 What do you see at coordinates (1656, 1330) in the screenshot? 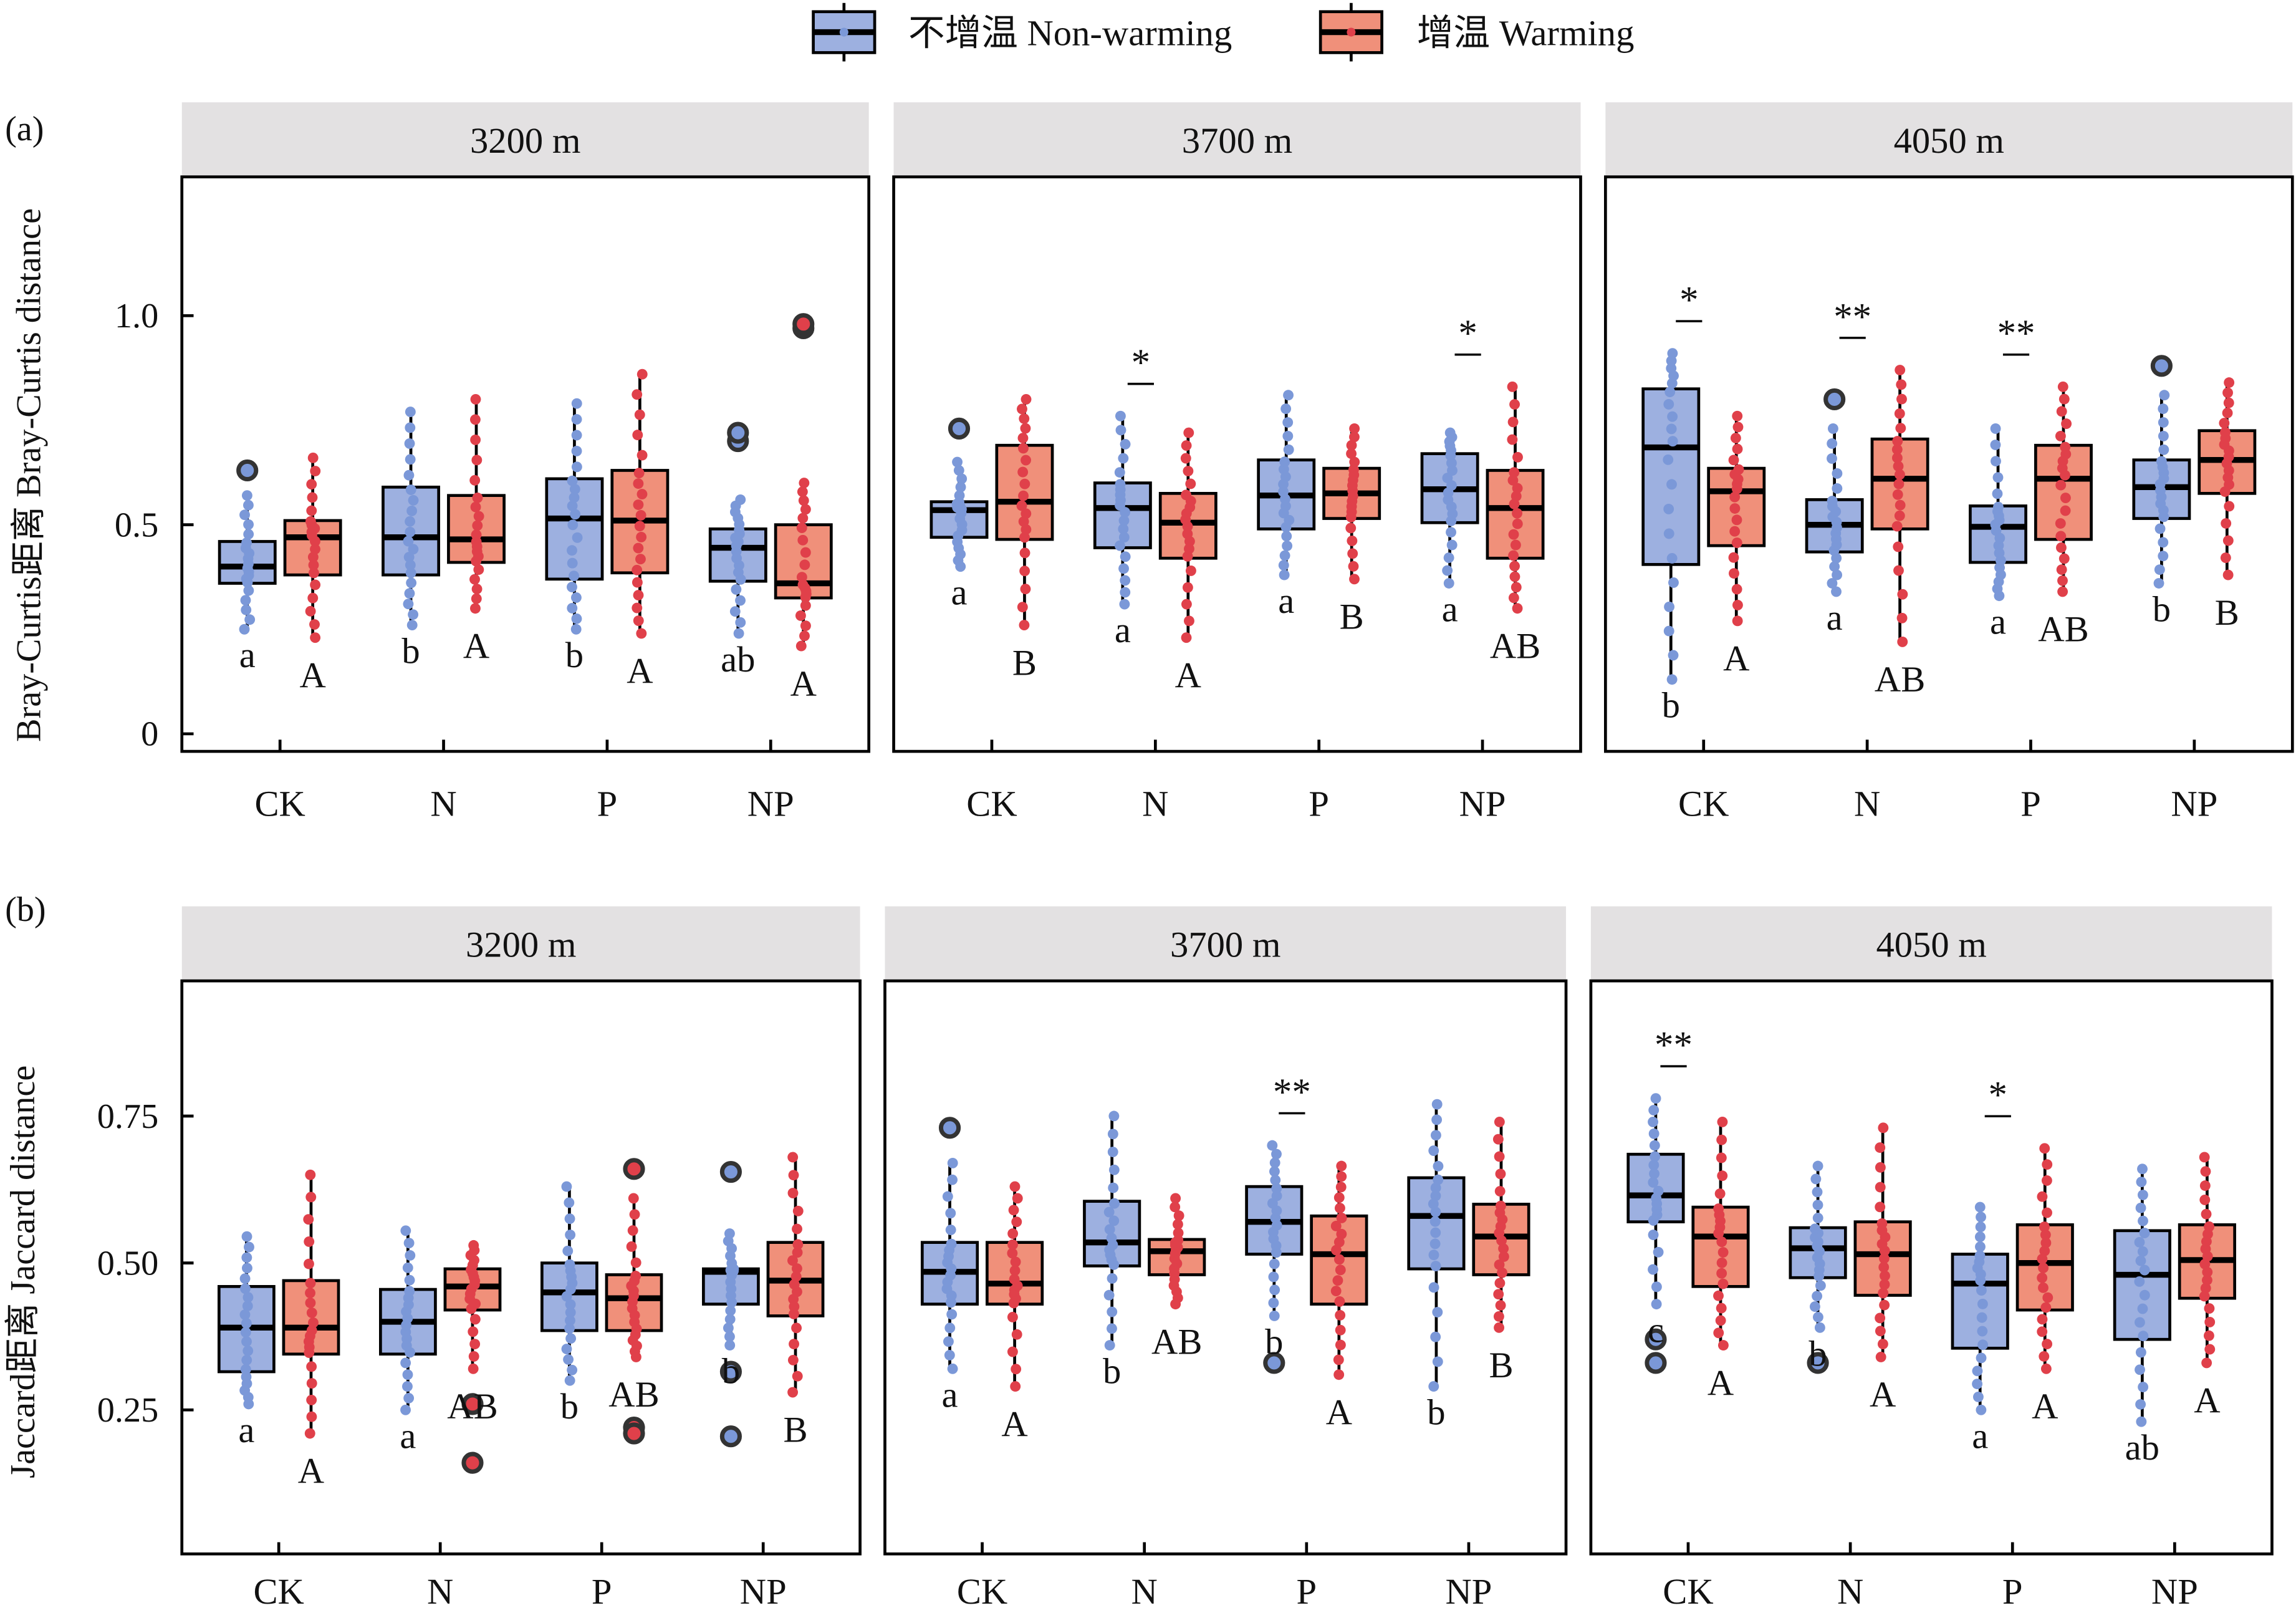
I see `significance-letter: c` at bounding box center [1656, 1330].